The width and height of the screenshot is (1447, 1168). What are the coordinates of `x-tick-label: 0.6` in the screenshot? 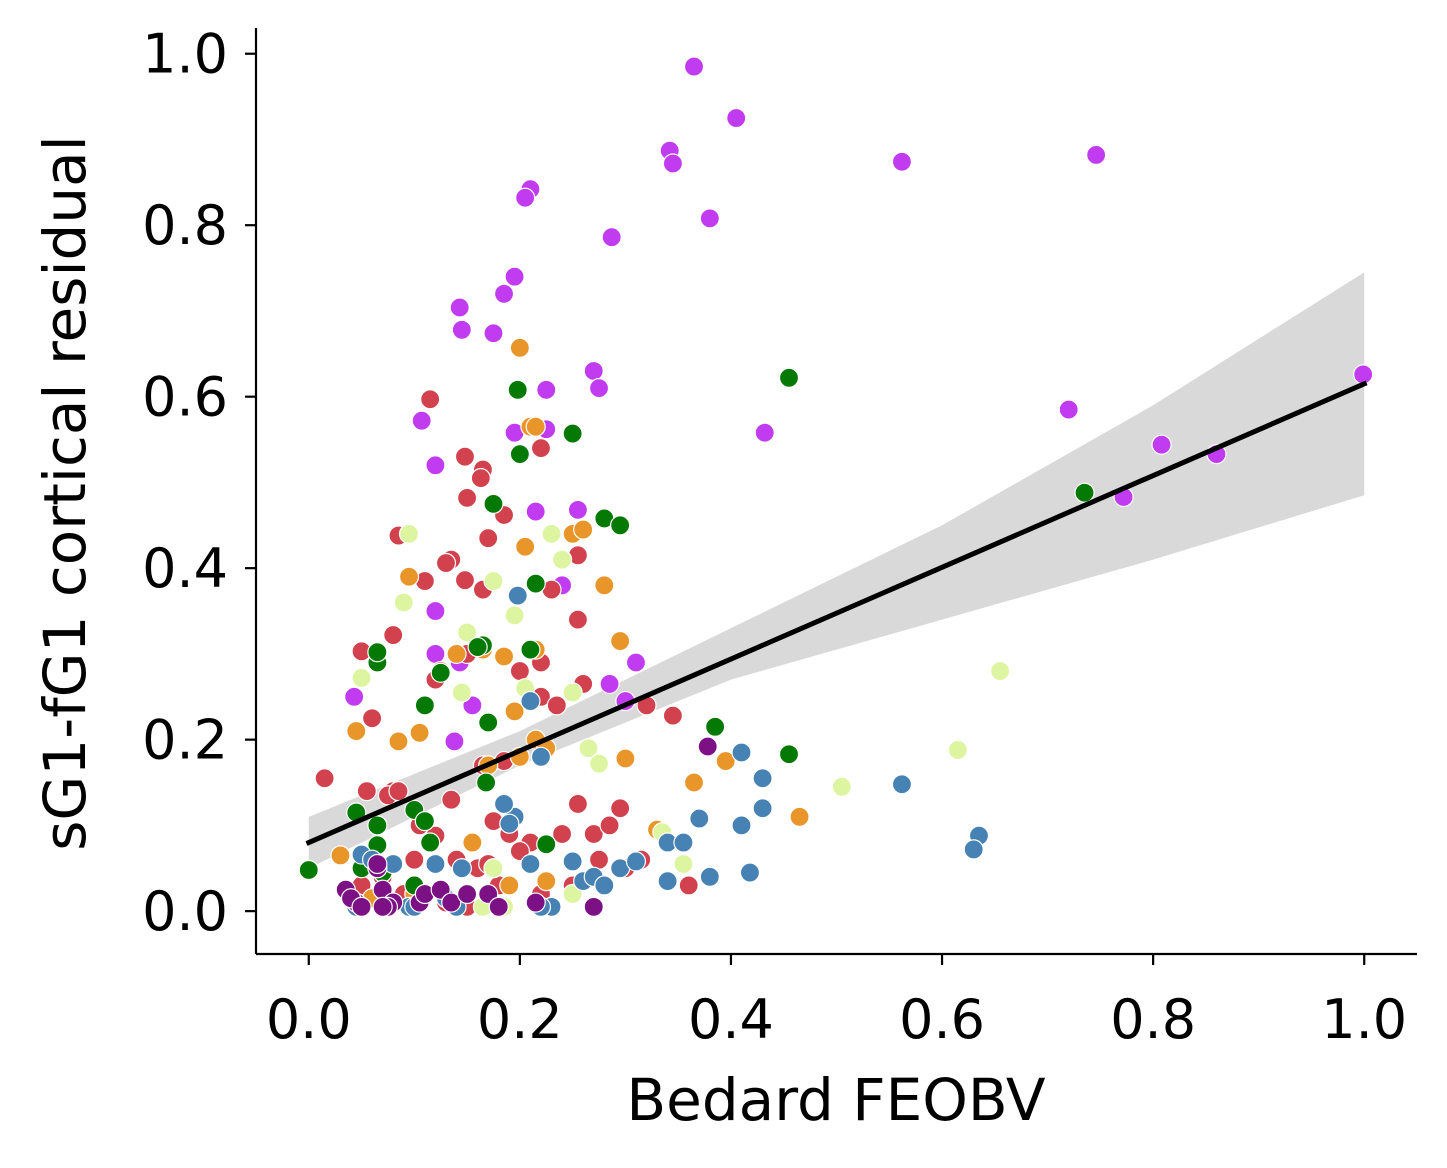 It's located at (942, 1019).